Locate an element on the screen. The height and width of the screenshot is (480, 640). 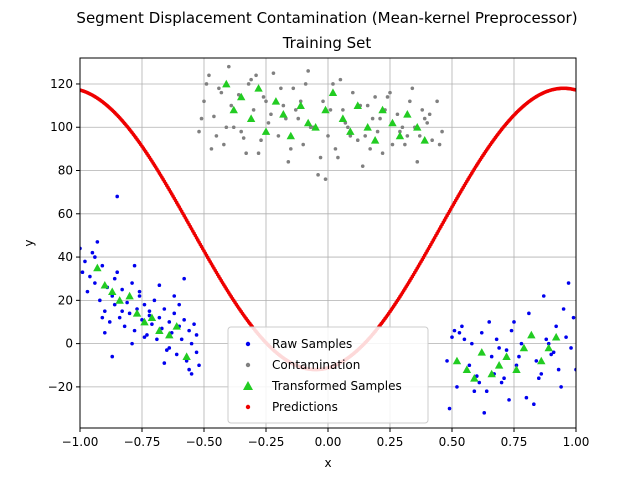
y-tick-label: −20 is located at coordinates (60, 387).